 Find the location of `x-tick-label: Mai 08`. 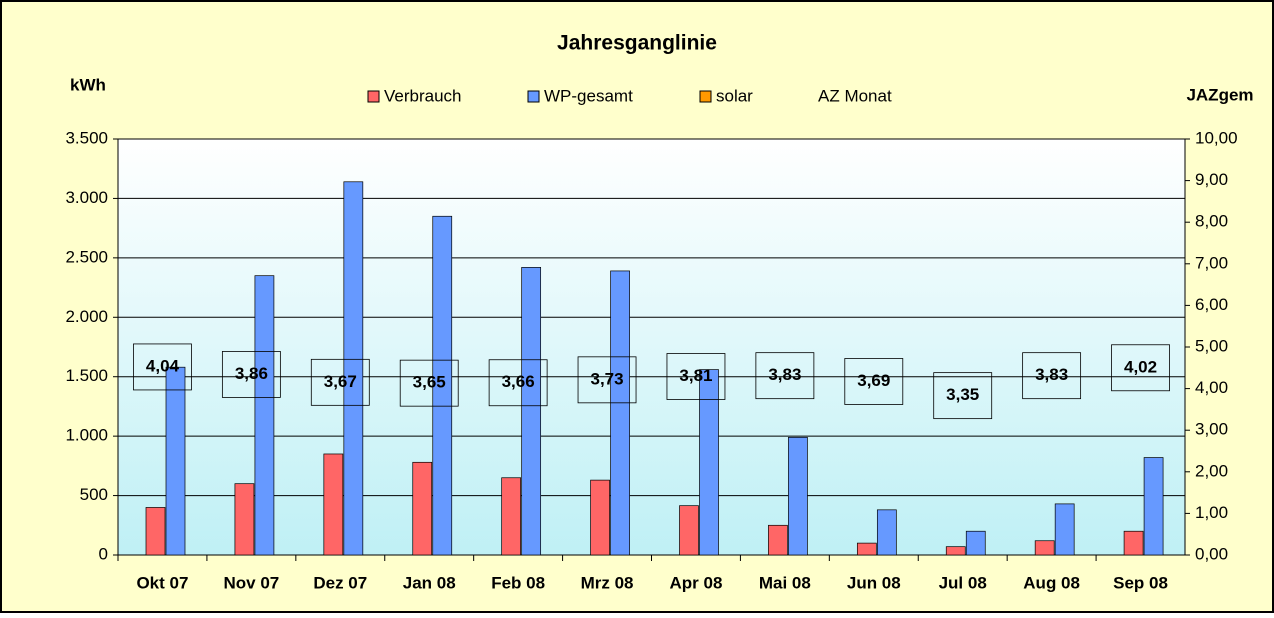

x-tick-label: Mai 08 is located at coordinates (785, 582).